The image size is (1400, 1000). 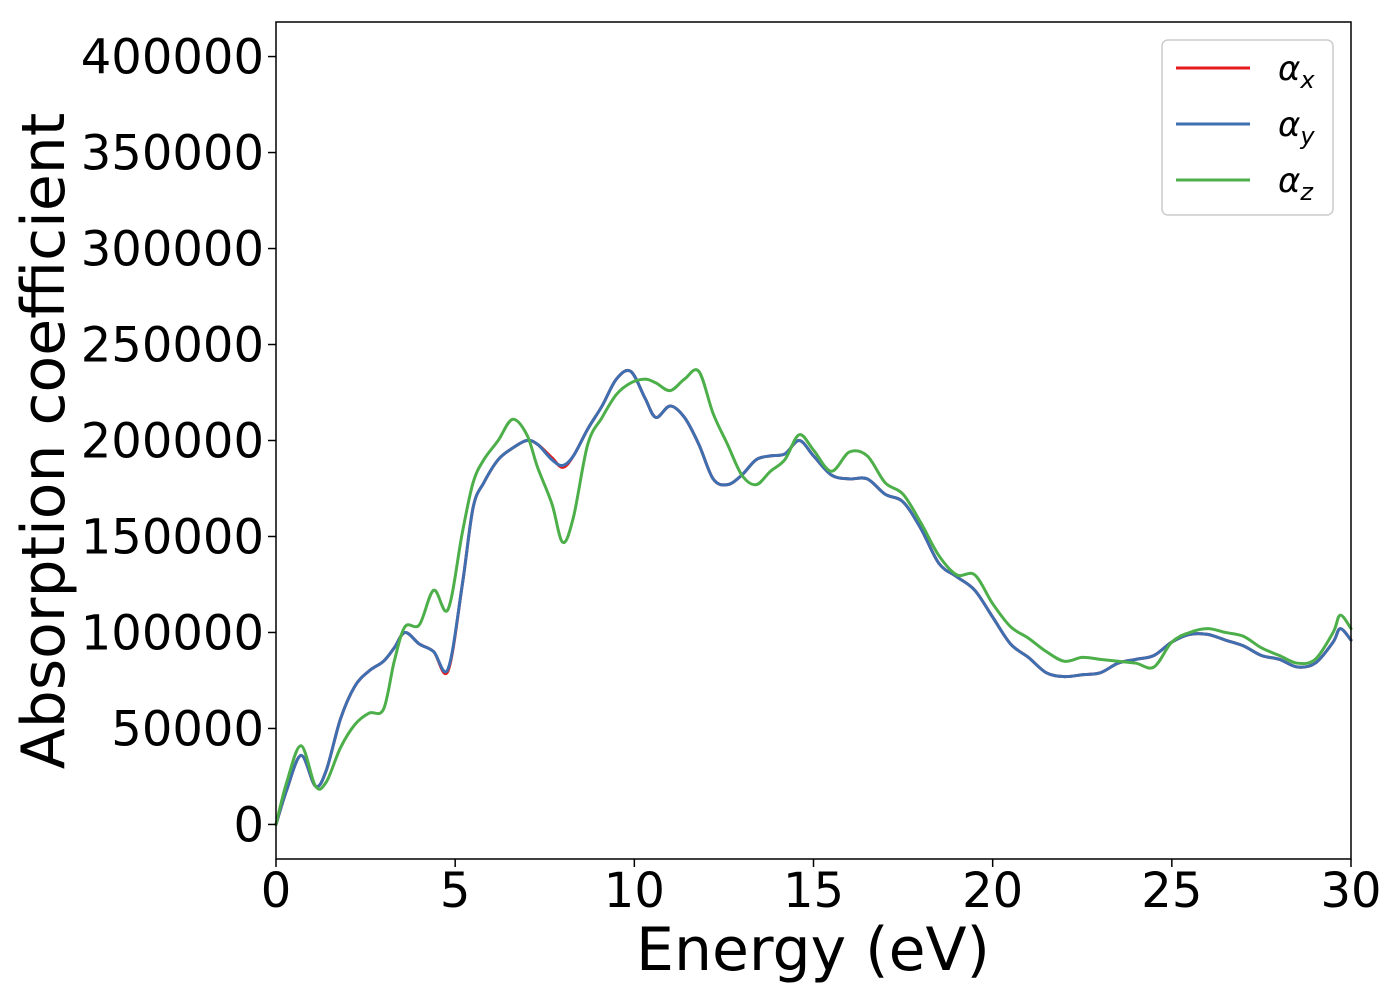 What do you see at coordinates (1350, 891) in the screenshot?
I see `x-tick-label: 30` at bounding box center [1350, 891].